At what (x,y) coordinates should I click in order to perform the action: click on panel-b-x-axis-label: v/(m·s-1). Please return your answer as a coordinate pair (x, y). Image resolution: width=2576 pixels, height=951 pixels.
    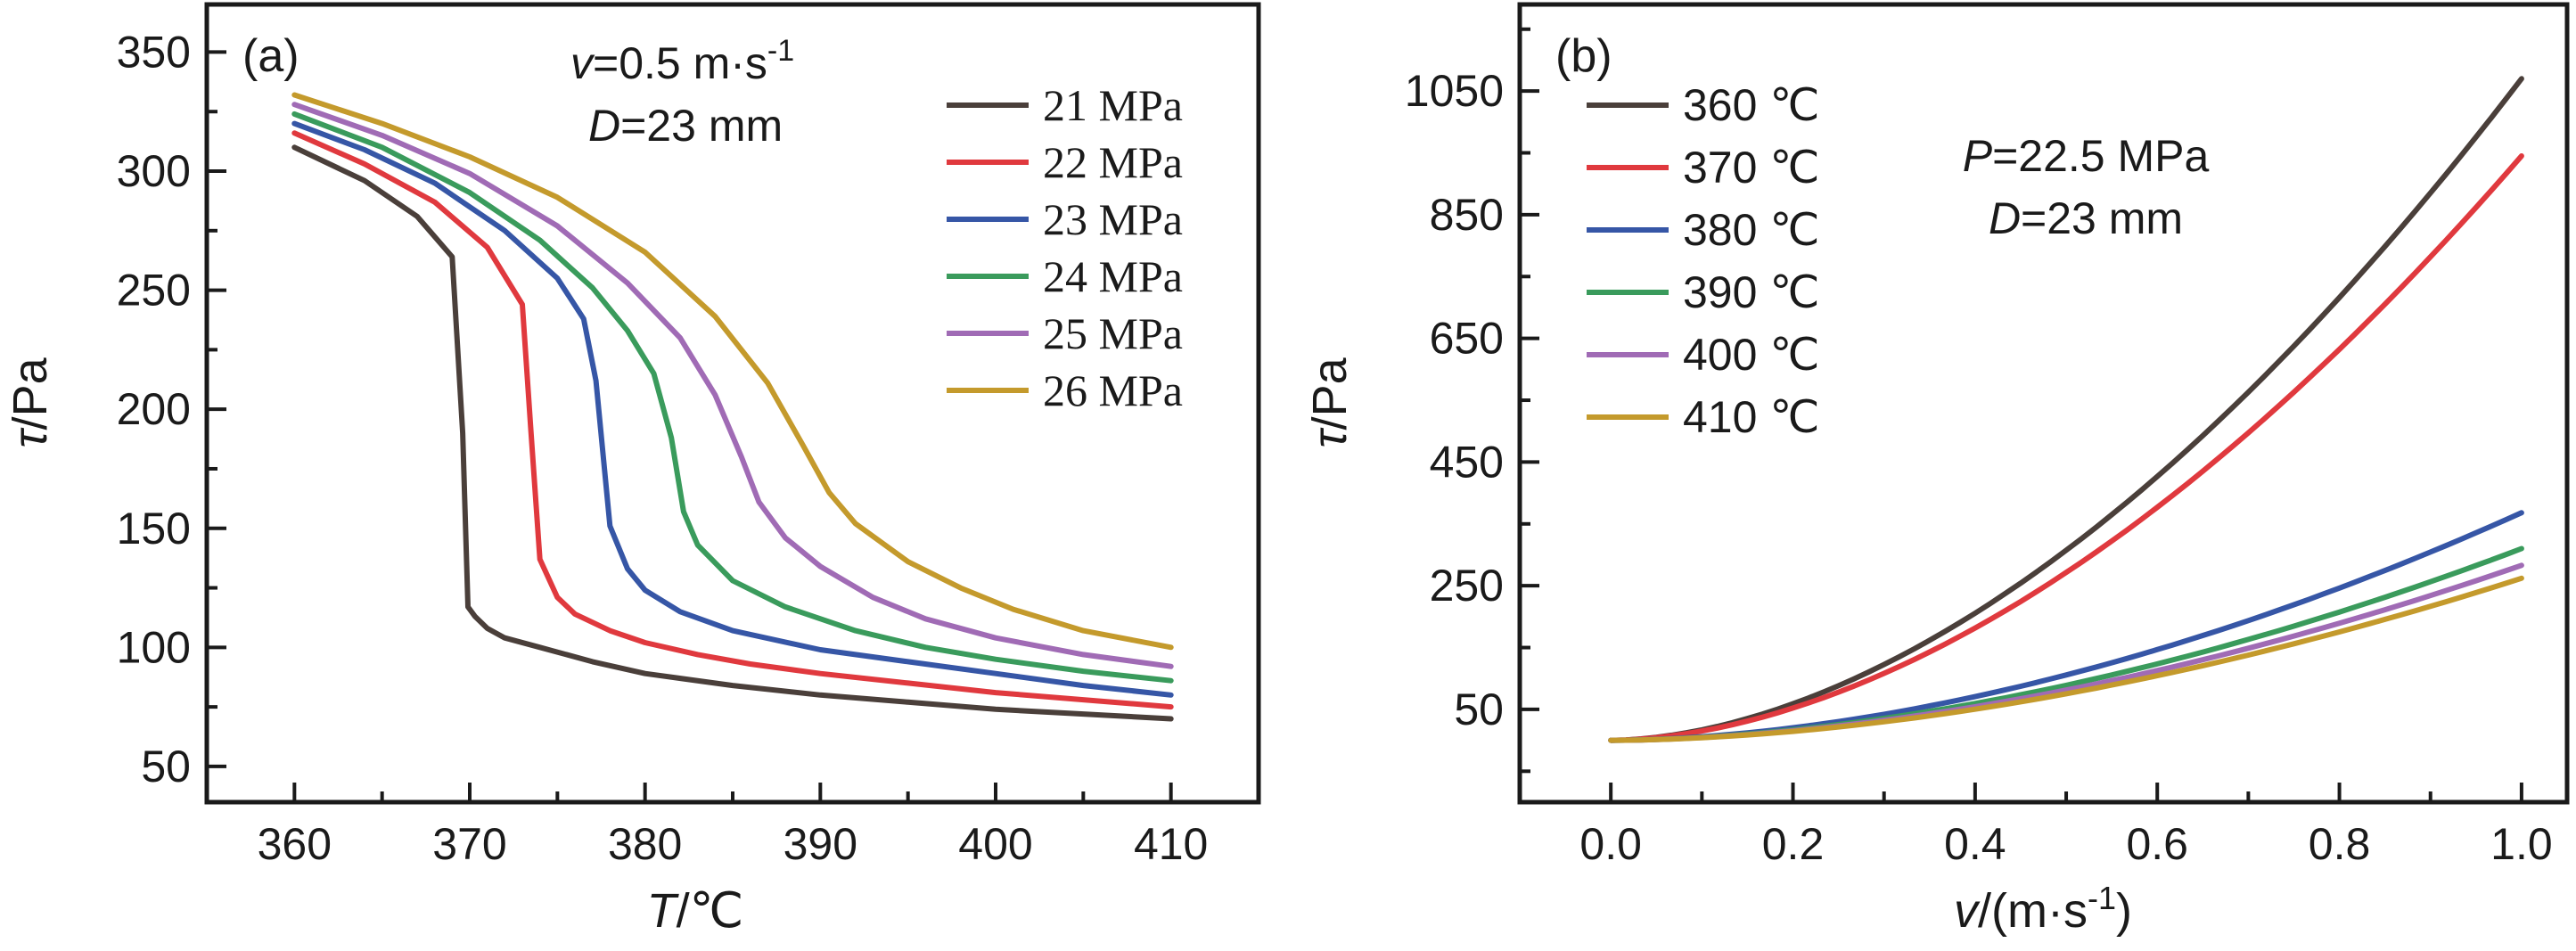
    Looking at the image, I should click on (2043, 909).